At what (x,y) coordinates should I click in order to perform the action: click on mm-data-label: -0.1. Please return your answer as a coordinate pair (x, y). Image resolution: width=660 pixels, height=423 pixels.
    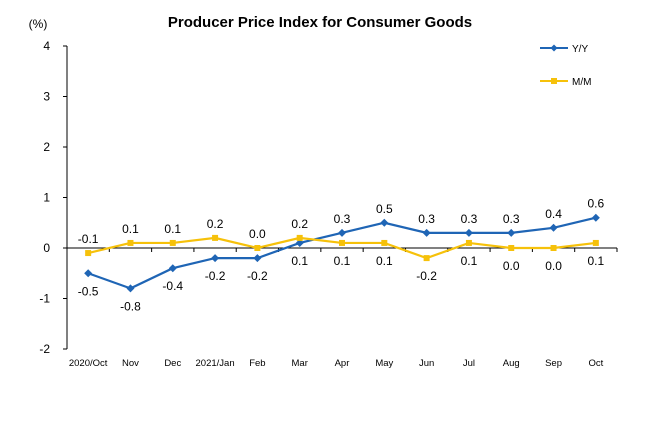
    Looking at the image, I should click on (88, 239).